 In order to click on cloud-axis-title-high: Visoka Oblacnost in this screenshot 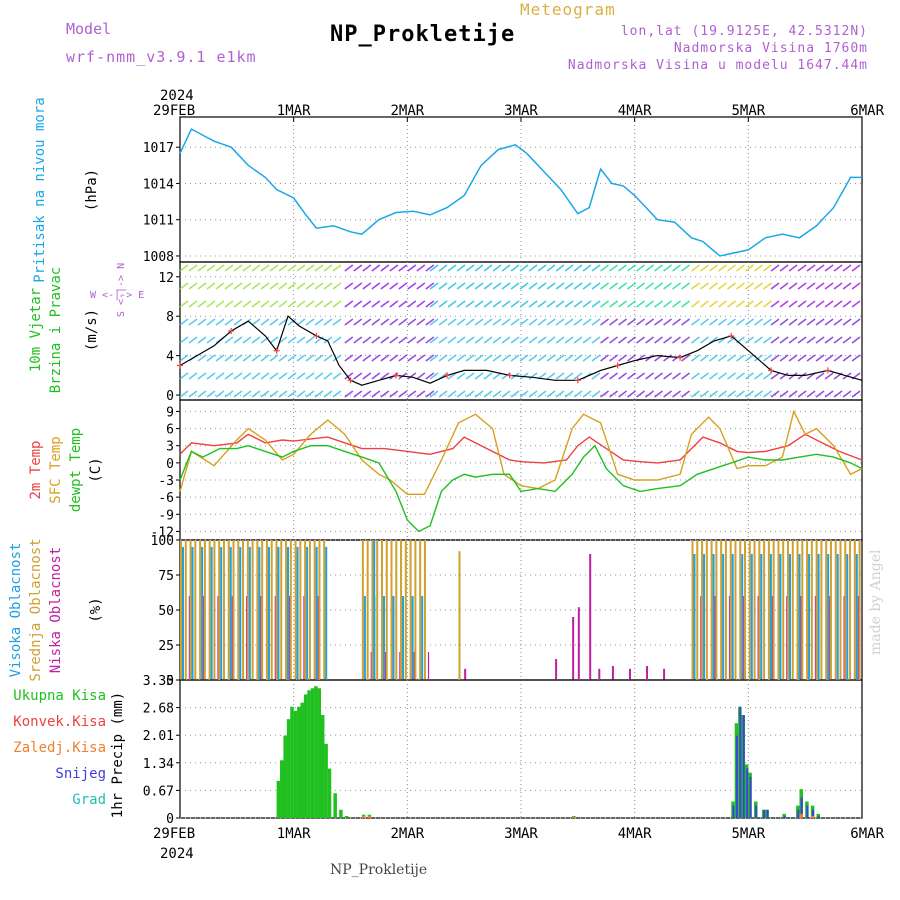, I will do `click(16, 610)`.